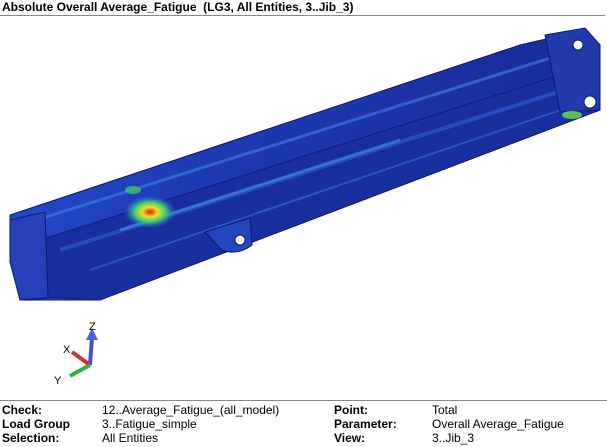 The width and height of the screenshot is (607, 447). Describe the element at coordinates (498, 424) in the screenshot. I see `info-value: Overall Average_Fatigue` at that location.